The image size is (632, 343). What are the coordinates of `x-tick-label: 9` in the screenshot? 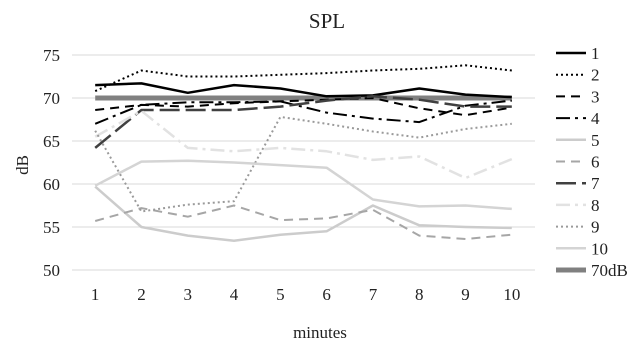 It's located at (465, 294).